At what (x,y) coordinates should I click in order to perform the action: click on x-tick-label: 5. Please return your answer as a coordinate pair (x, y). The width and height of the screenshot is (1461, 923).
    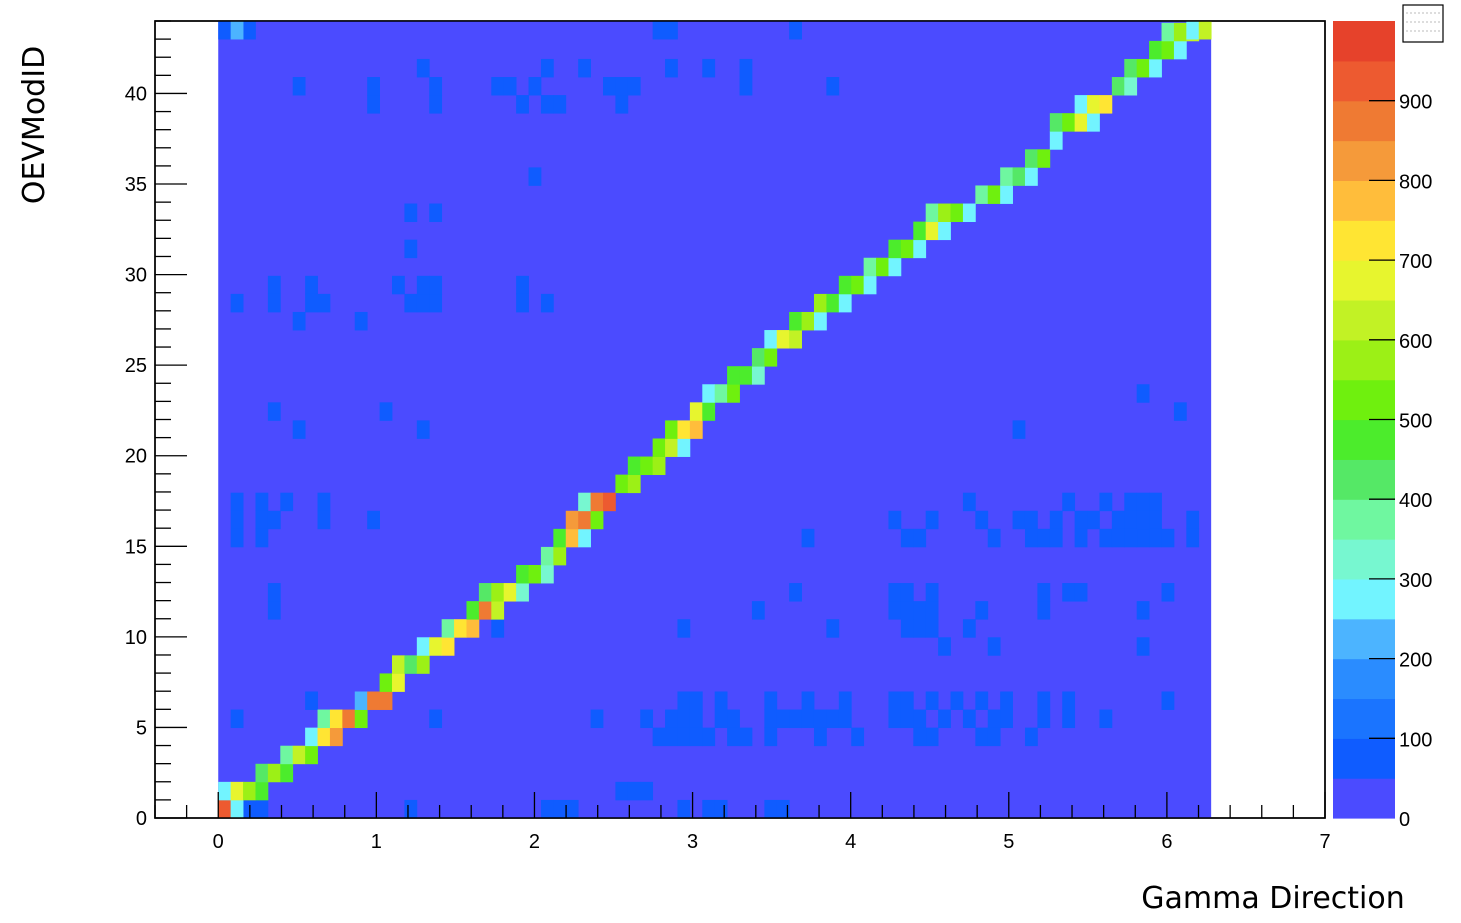
    Looking at the image, I should click on (1008, 842).